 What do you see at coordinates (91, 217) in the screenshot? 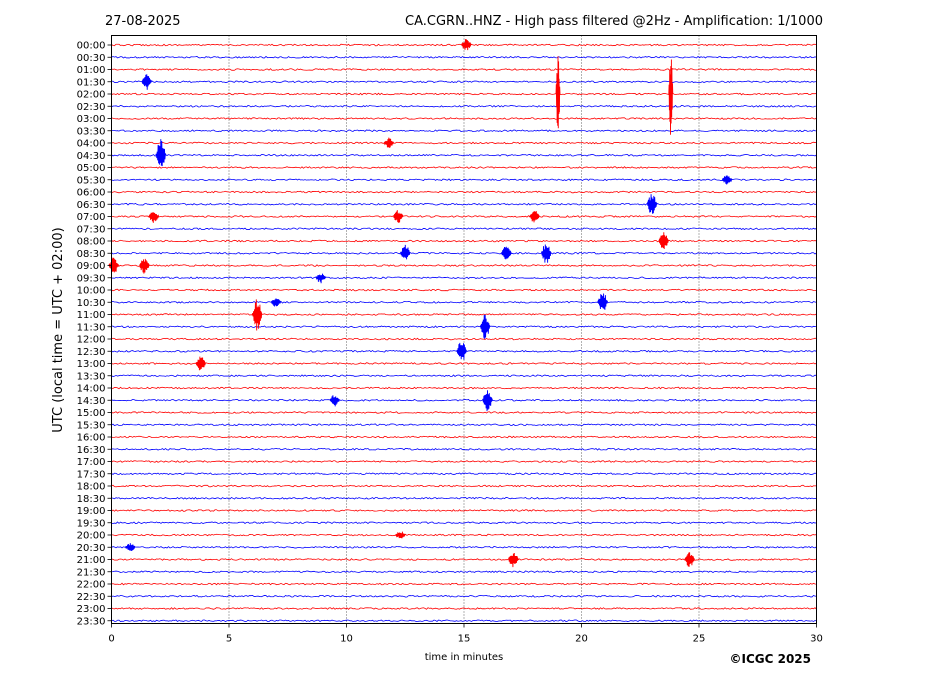
I see `y-tick-label: 07:00` at bounding box center [91, 217].